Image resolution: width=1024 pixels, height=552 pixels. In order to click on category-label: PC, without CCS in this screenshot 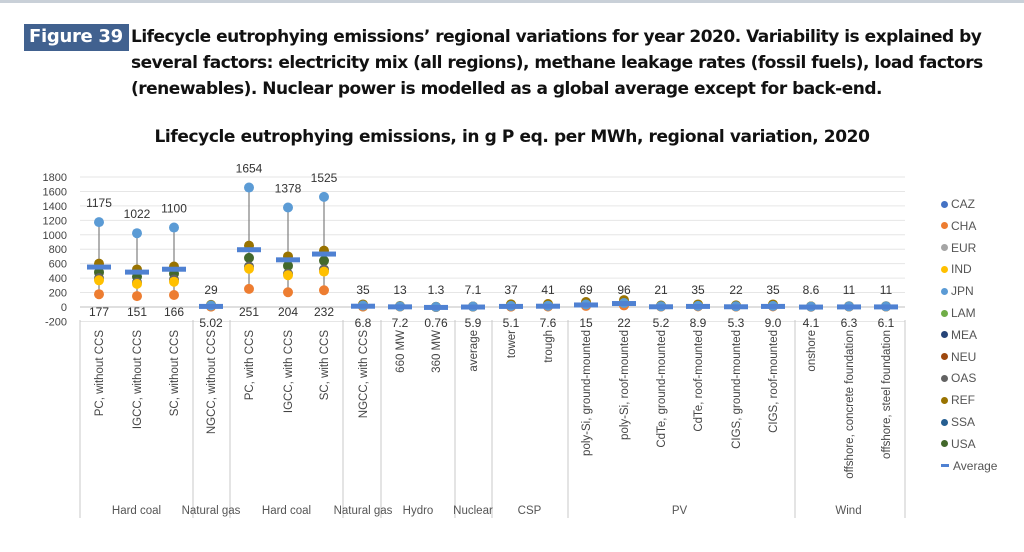, I will do `click(100, 373)`.